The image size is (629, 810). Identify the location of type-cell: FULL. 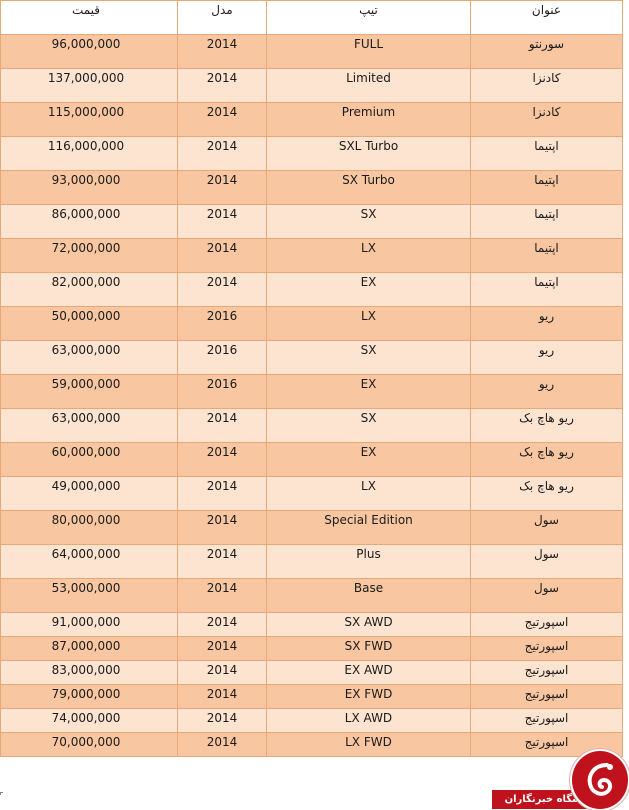
(368, 51).